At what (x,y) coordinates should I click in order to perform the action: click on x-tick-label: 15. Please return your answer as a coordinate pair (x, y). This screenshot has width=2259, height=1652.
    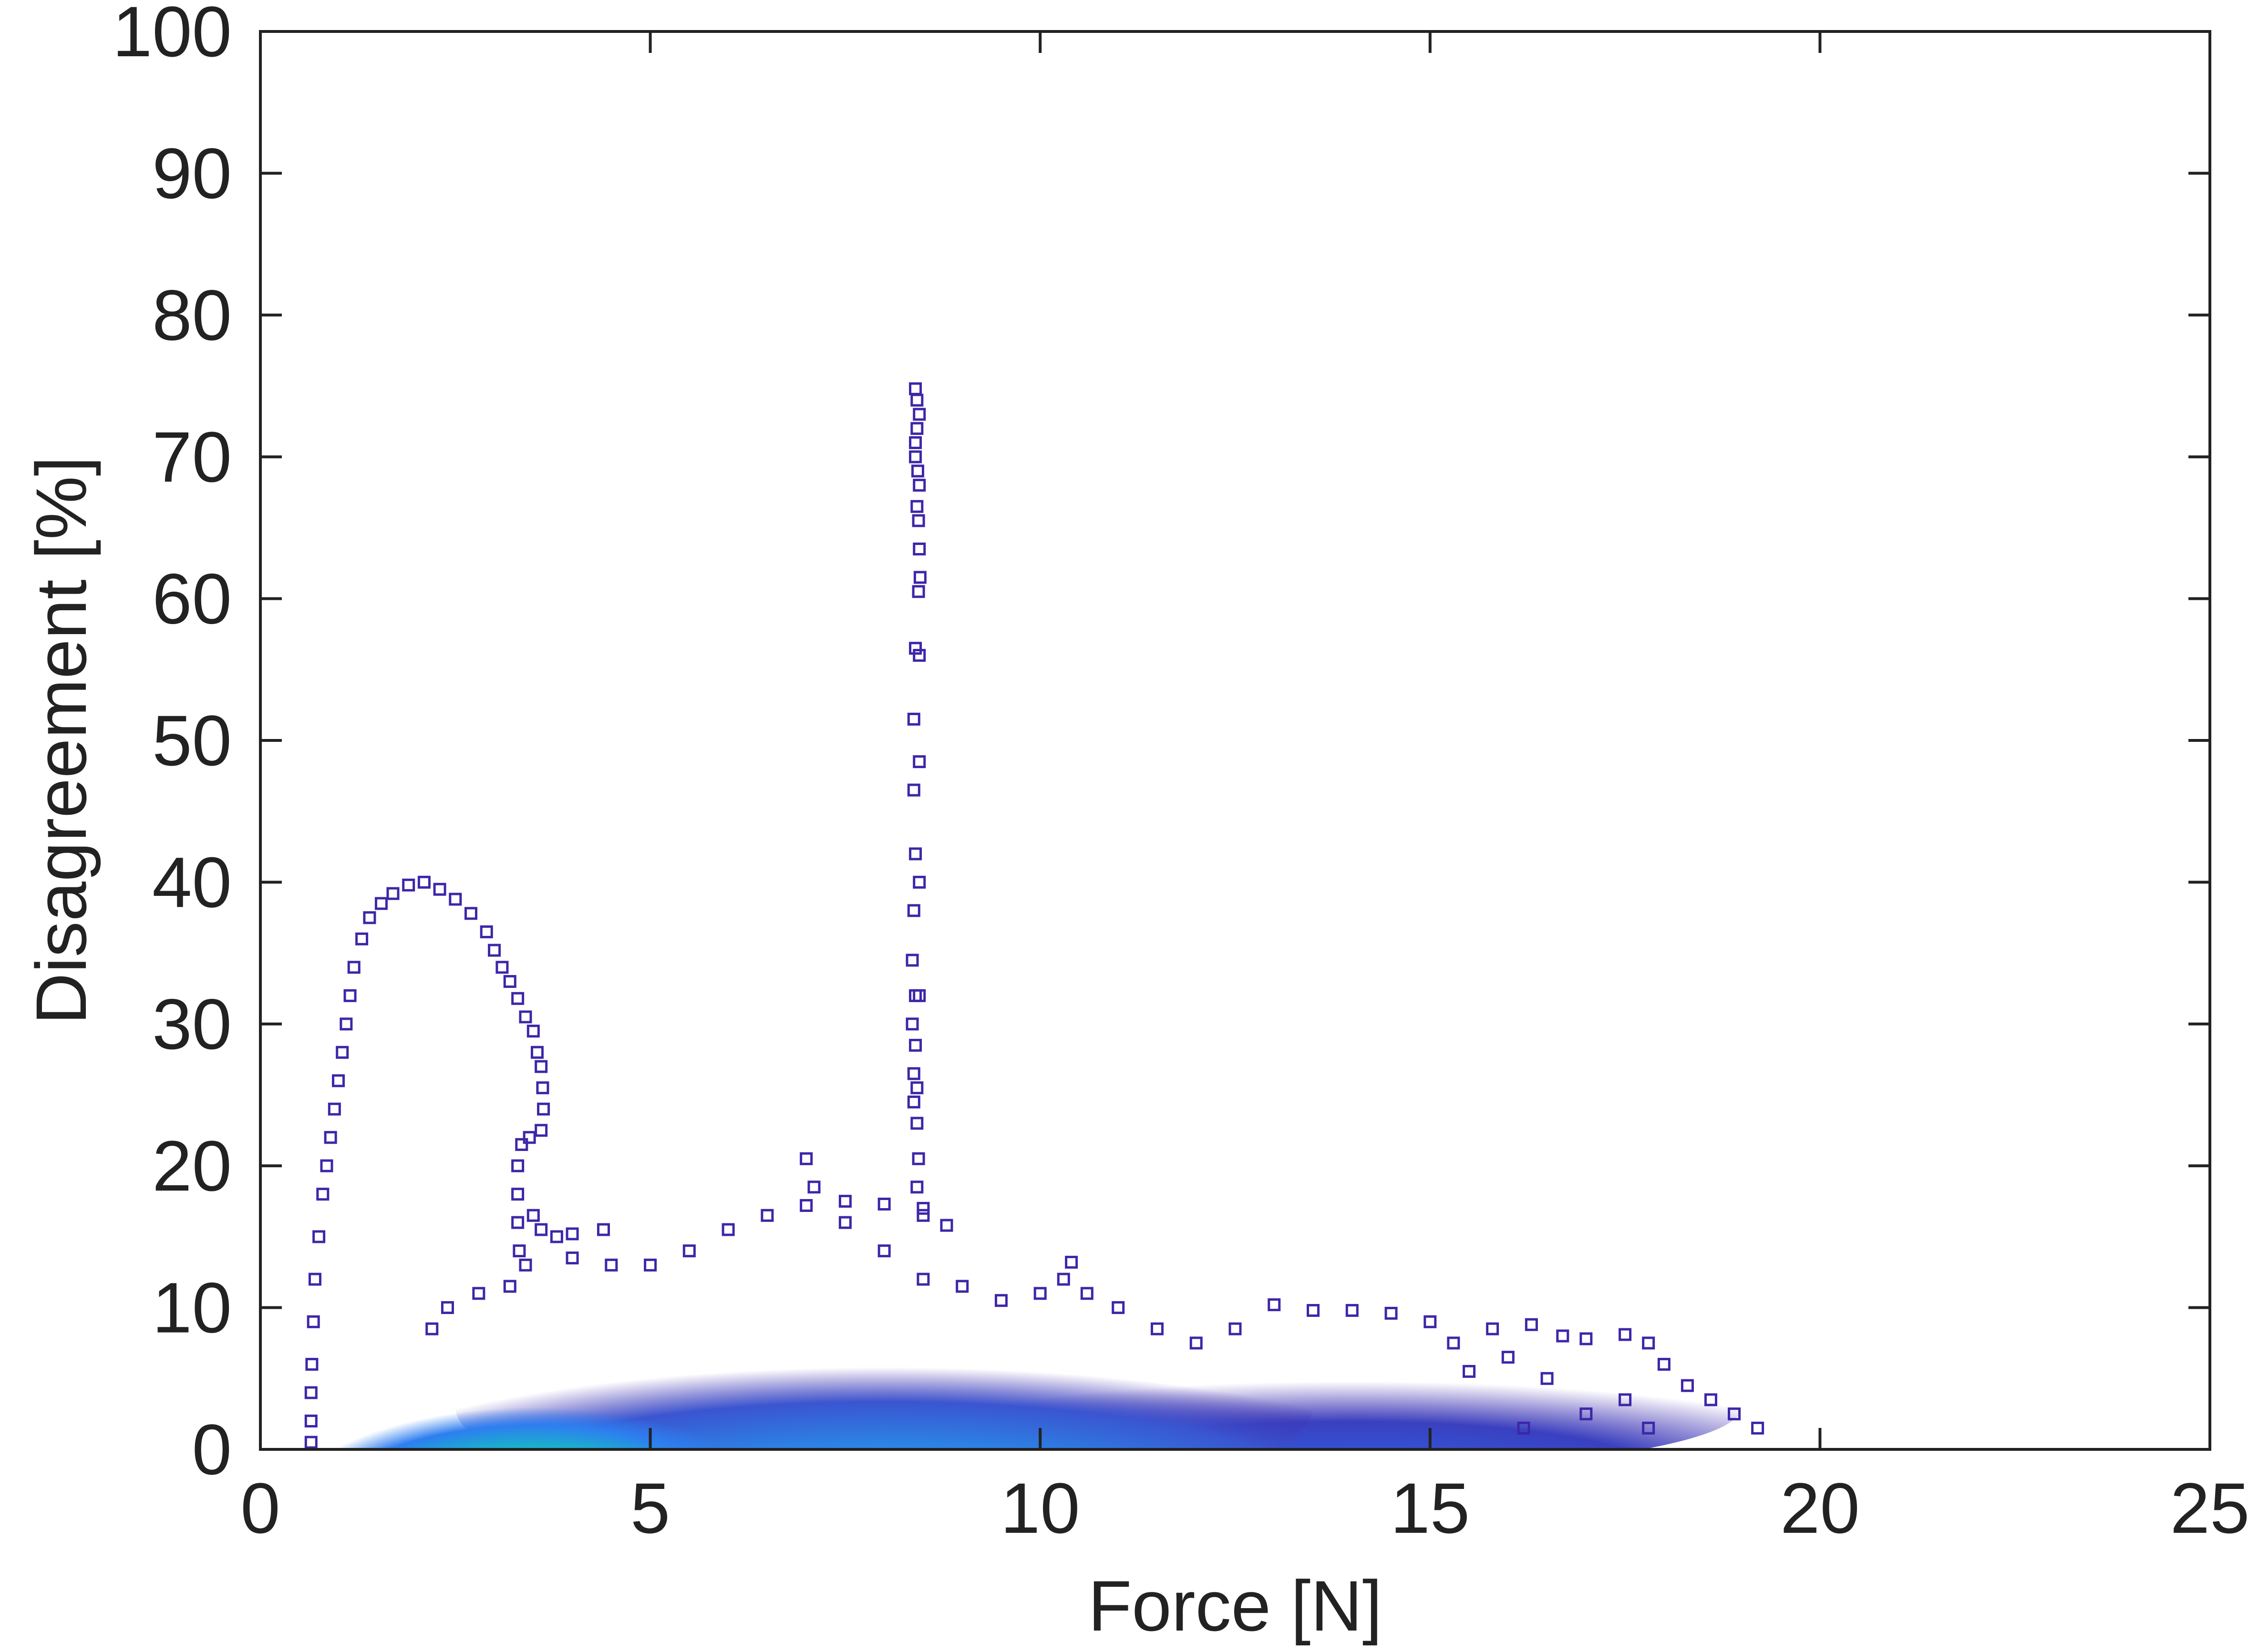
    Looking at the image, I should click on (1430, 1508).